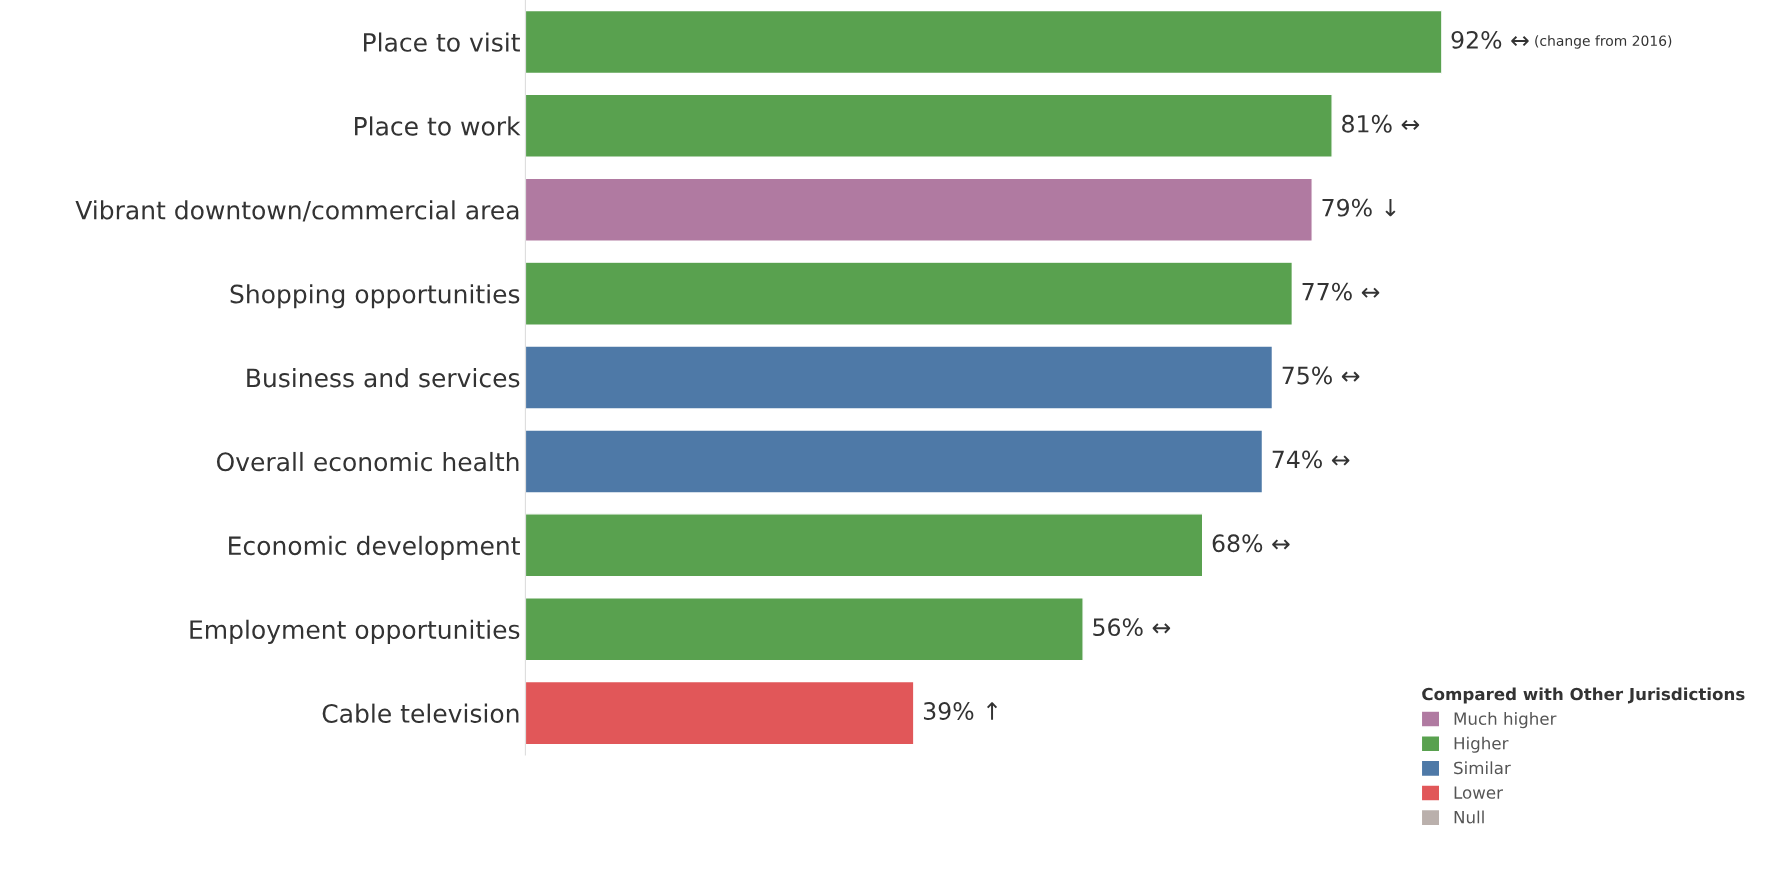 Image resolution: width=1769 pixels, height=879 pixels. Describe the element at coordinates (1481, 744) in the screenshot. I see `legend-label: Higher` at that location.